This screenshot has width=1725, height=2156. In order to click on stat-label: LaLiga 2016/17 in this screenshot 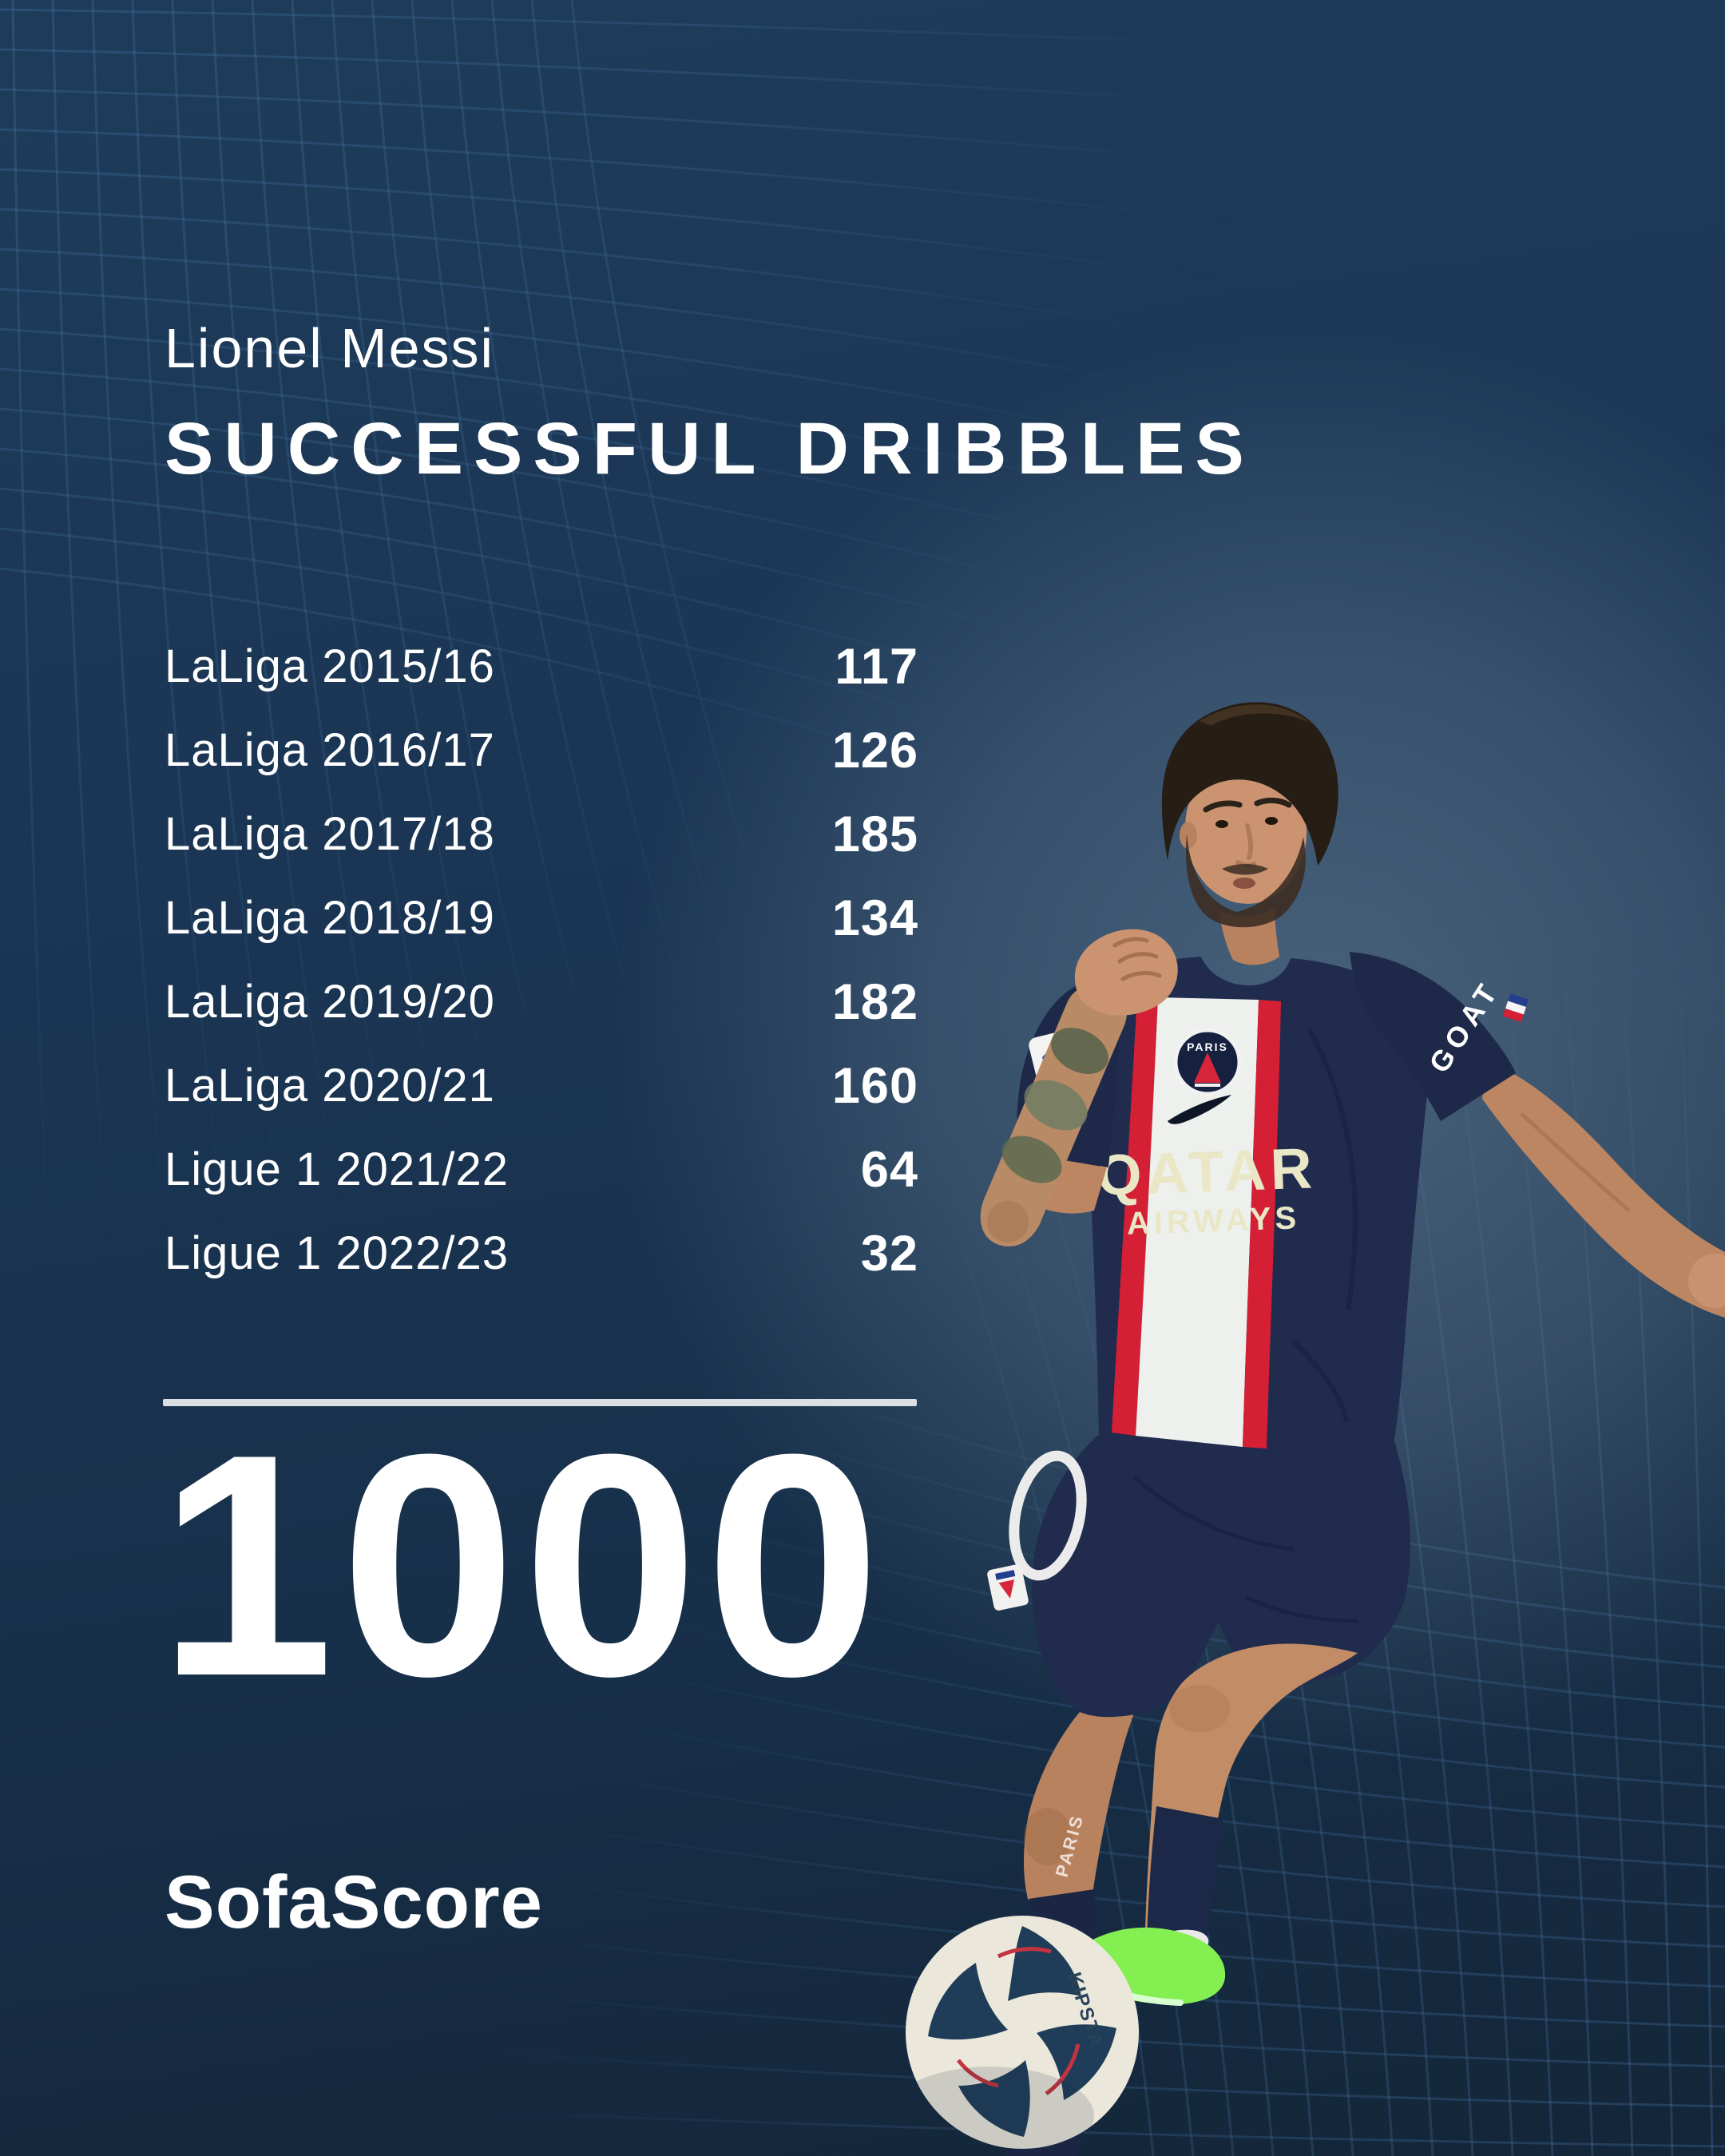, I will do `click(330, 750)`.